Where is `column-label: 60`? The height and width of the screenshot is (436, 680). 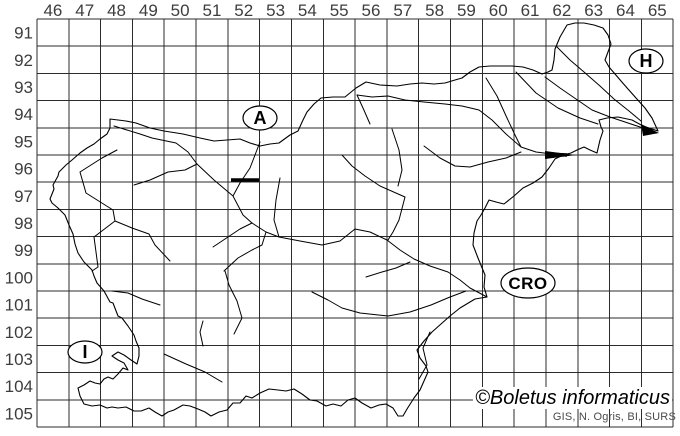
column-label: 60 is located at coordinates (498, 10).